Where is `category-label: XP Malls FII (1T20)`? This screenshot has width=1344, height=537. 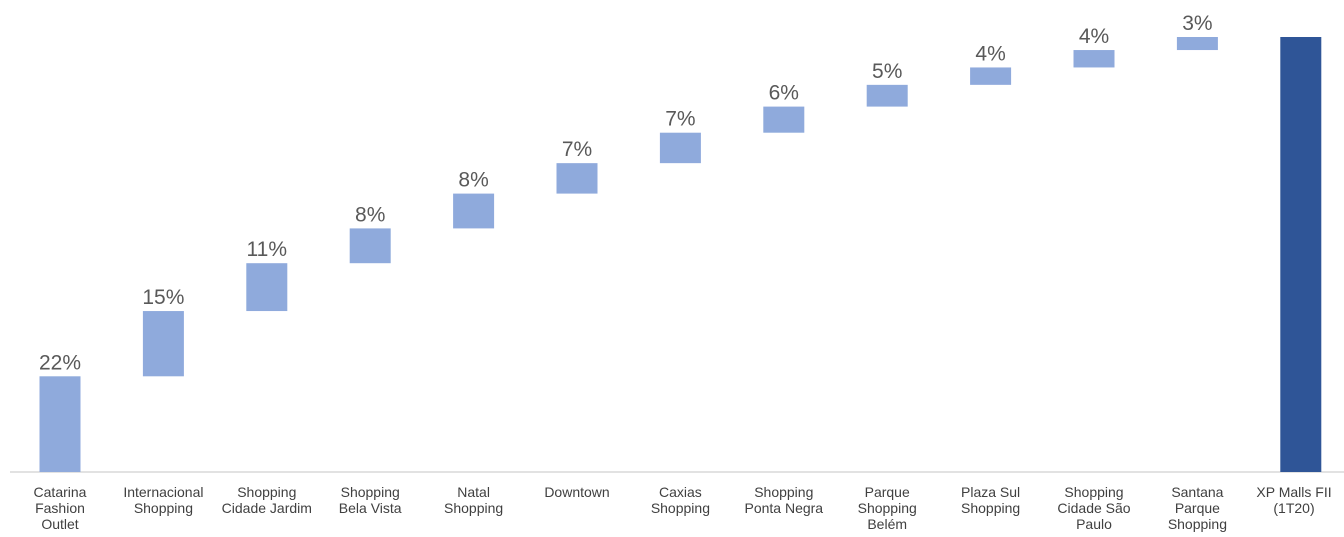 category-label: XP Malls FII (1T20) is located at coordinates (1293, 500).